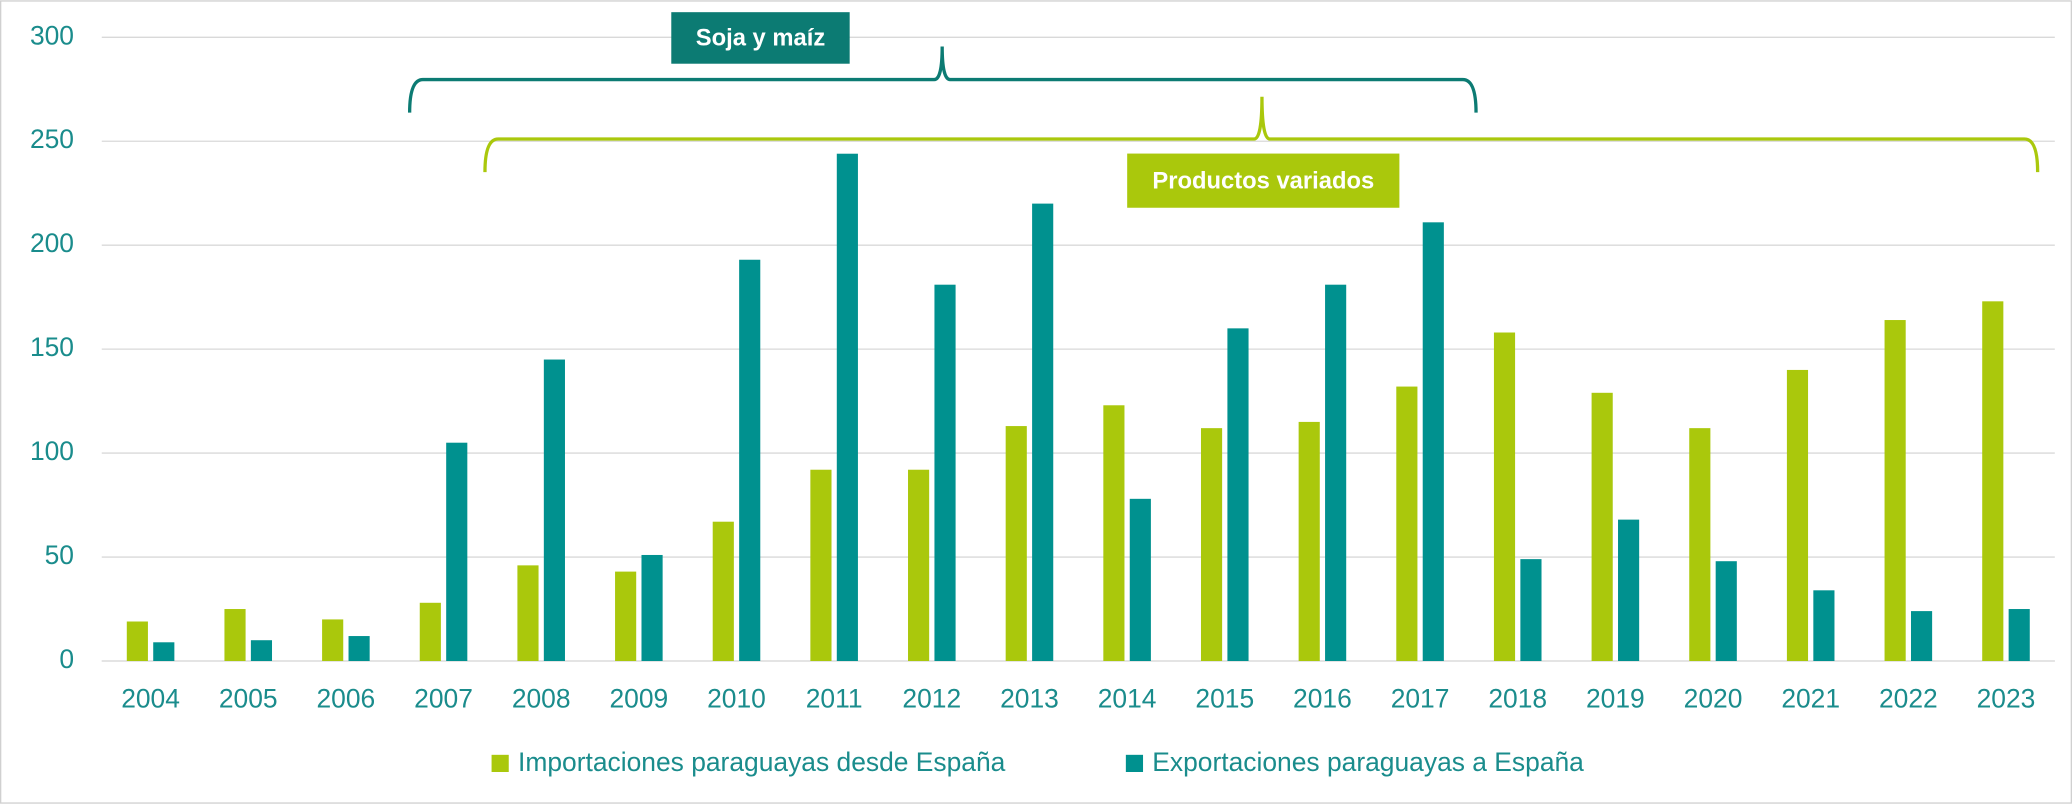  What do you see at coordinates (541, 699) in the screenshot?
I see `x-tick-label: 2008` at bounding box center [541, 699].